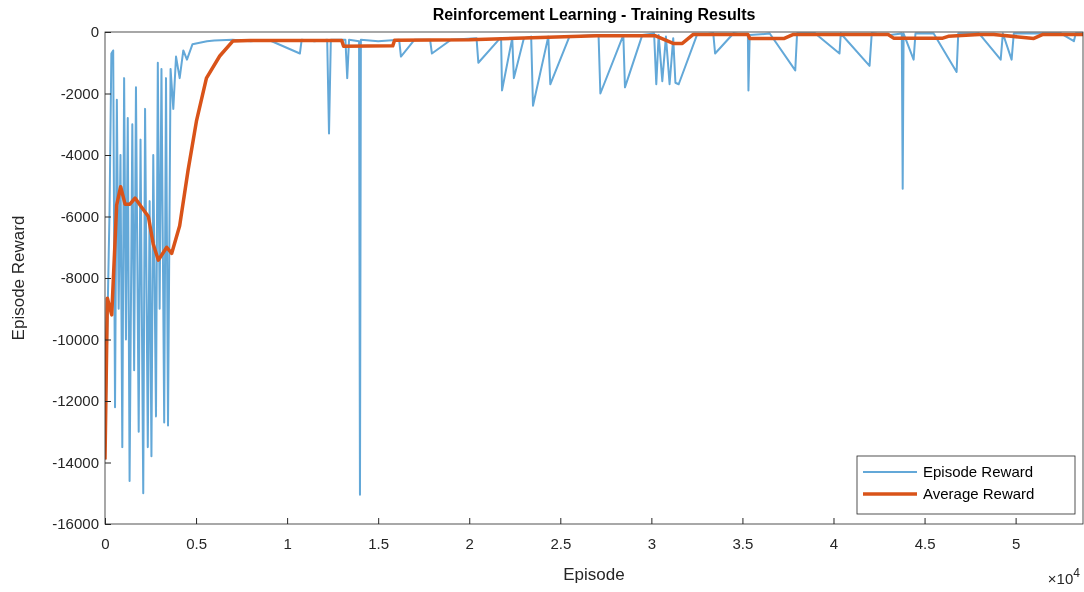  I want to click on y-tick-label: -10000, so click(75, 339).